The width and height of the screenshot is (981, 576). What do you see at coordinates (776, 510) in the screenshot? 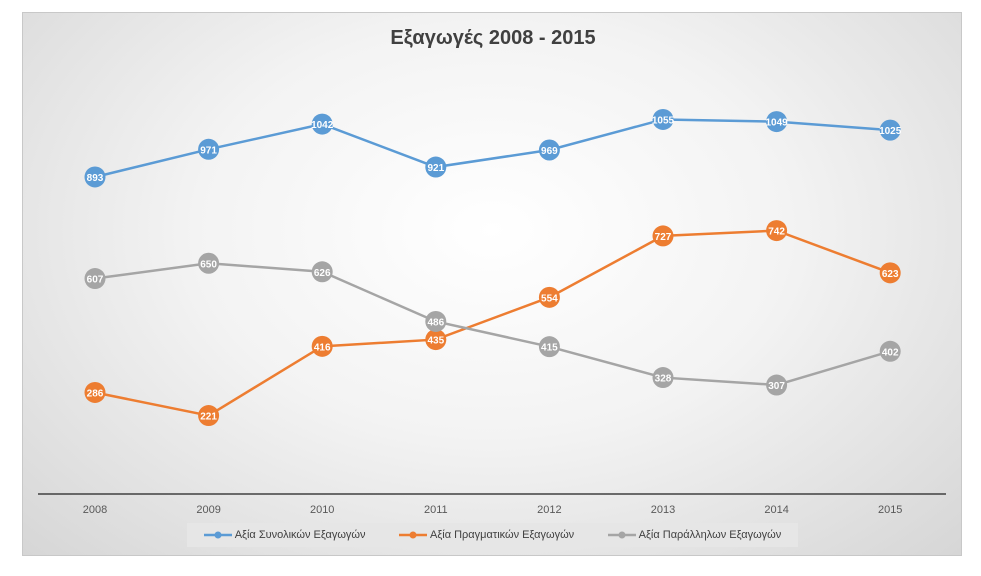
I see `x-tick-label: 2014` at bounding box center [776, 510].